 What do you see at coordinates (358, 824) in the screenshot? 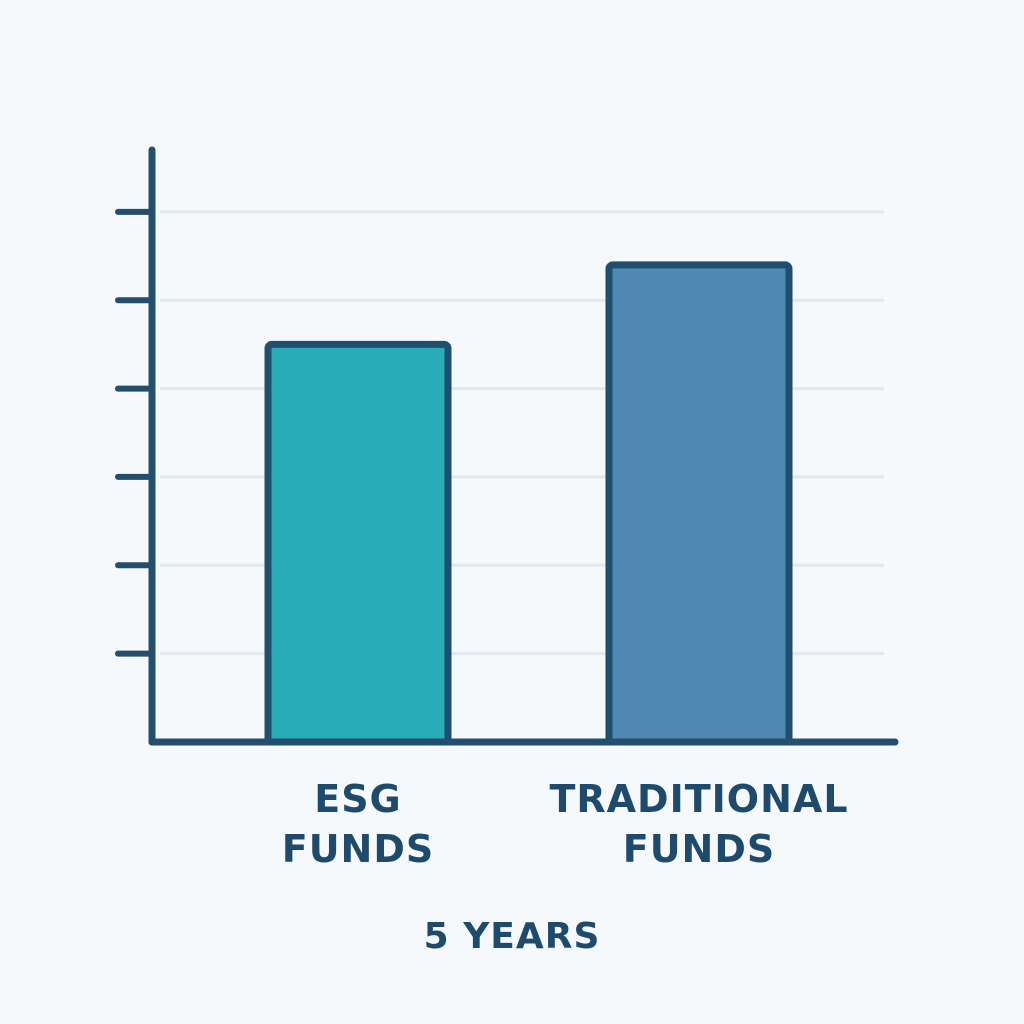
I see `x-tick-label: ESG FUNDS` at bounding box center [358, 824].